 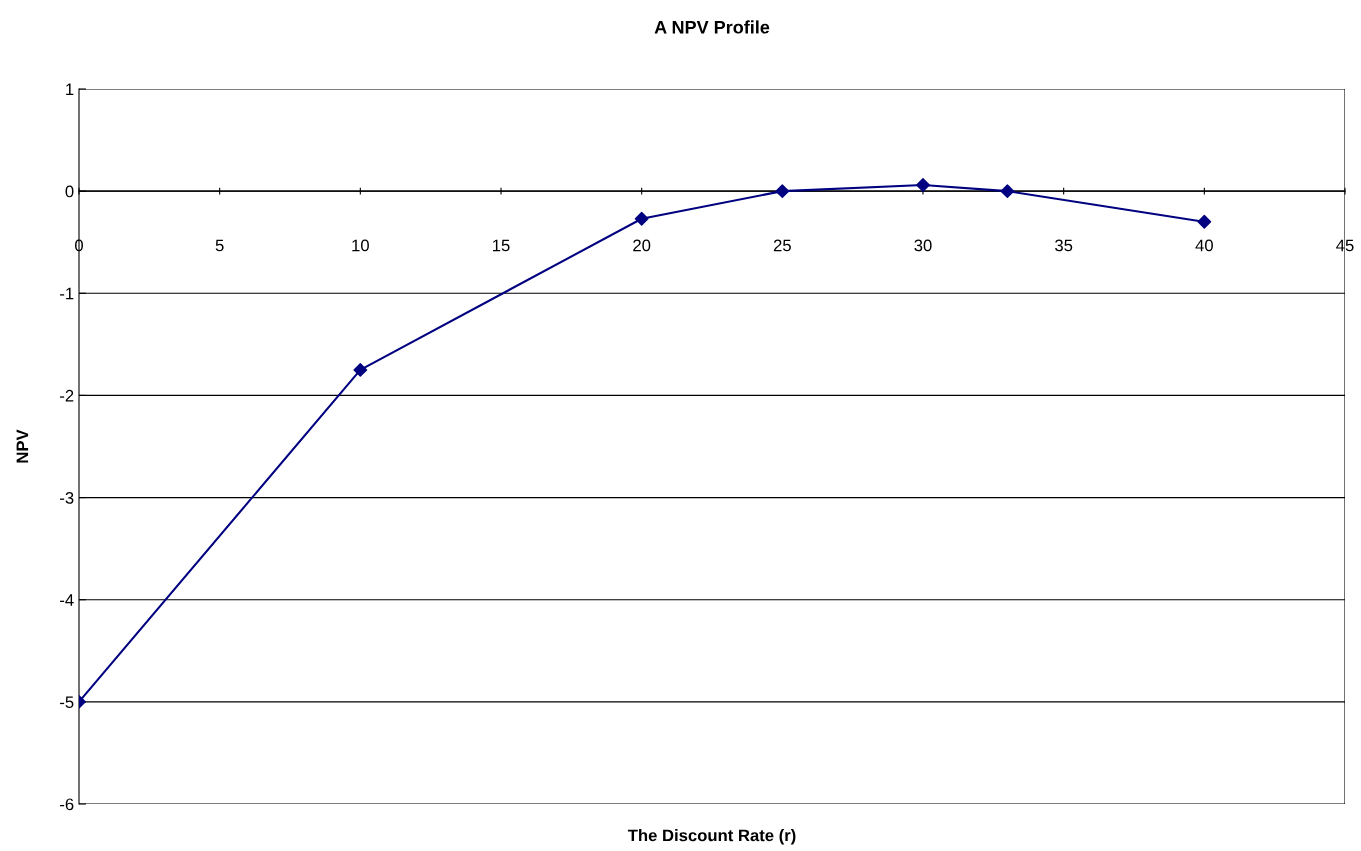 I want to click on y-tick-label: -2, so click(x=67, y=395).